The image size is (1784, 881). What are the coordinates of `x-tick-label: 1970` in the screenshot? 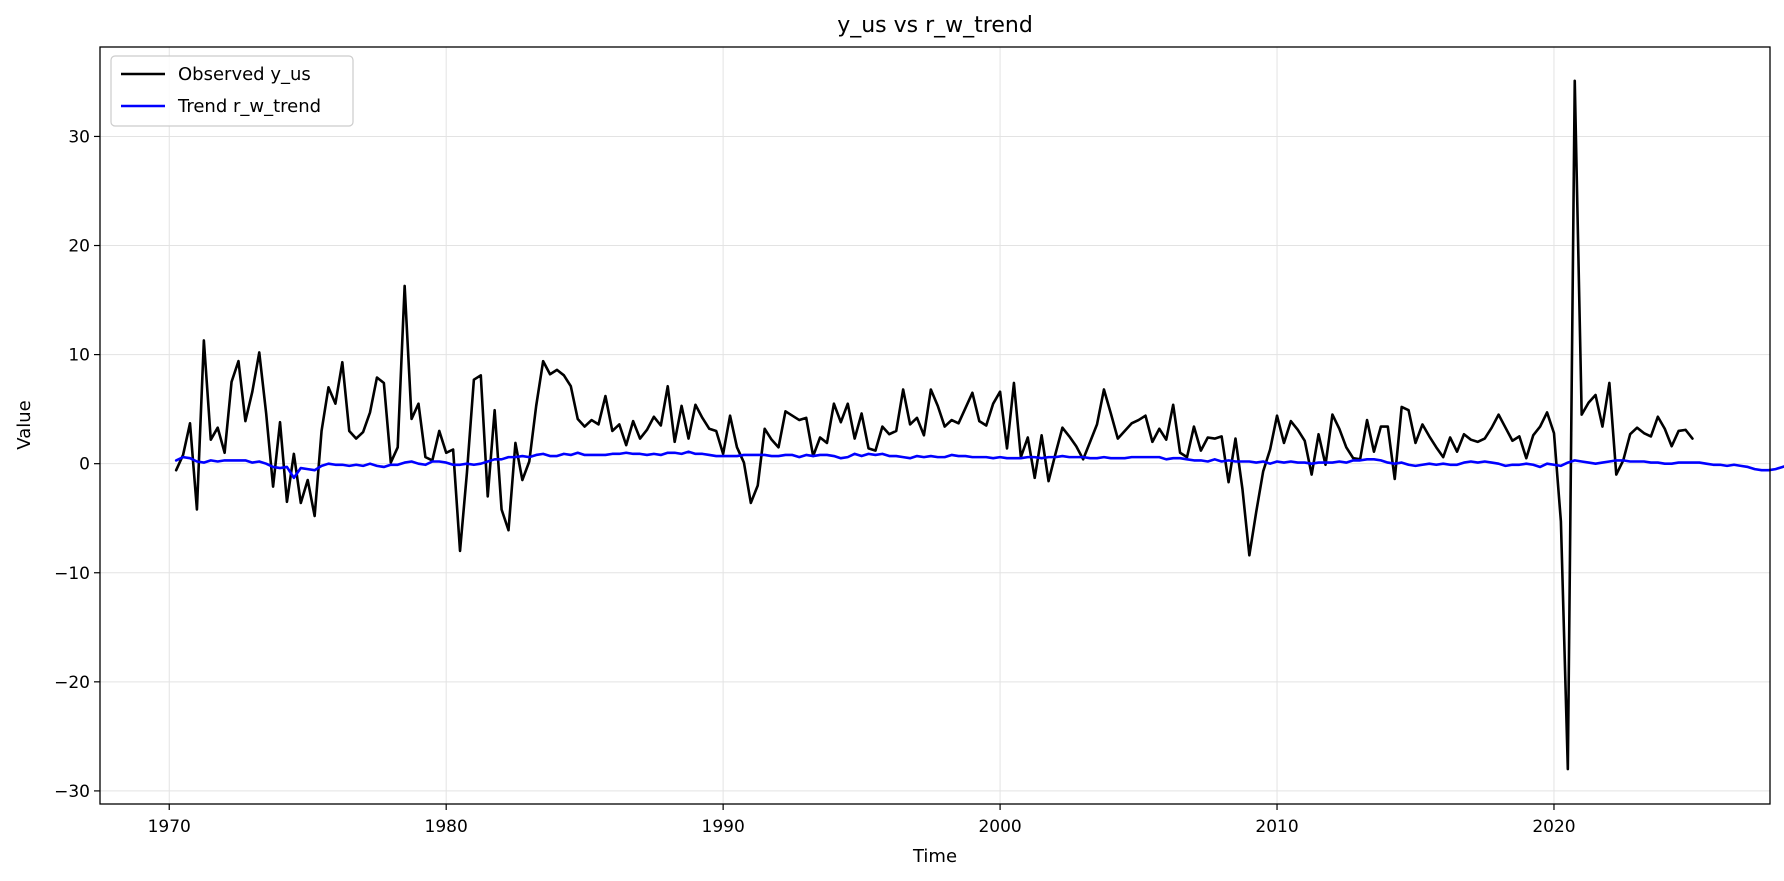 It's located at (169, 827).